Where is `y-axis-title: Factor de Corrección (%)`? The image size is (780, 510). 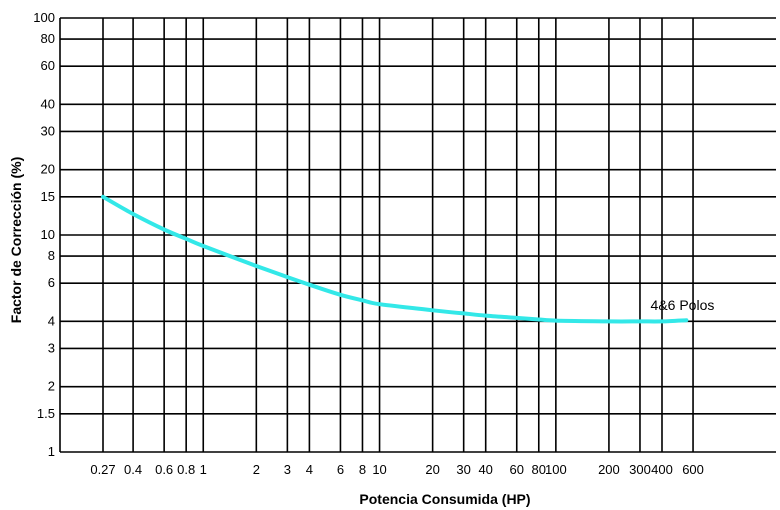 y-axis-title: Factor de Corrección (%) is located at coordinates (16, 240).